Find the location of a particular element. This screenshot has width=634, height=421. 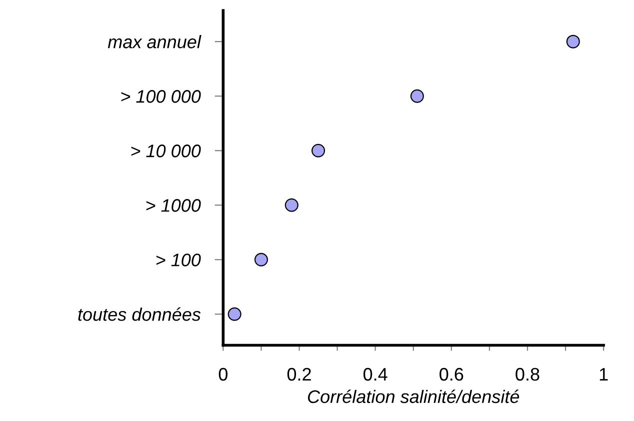

x-tick-label: 0.8 is located at coordinates (528, 374).